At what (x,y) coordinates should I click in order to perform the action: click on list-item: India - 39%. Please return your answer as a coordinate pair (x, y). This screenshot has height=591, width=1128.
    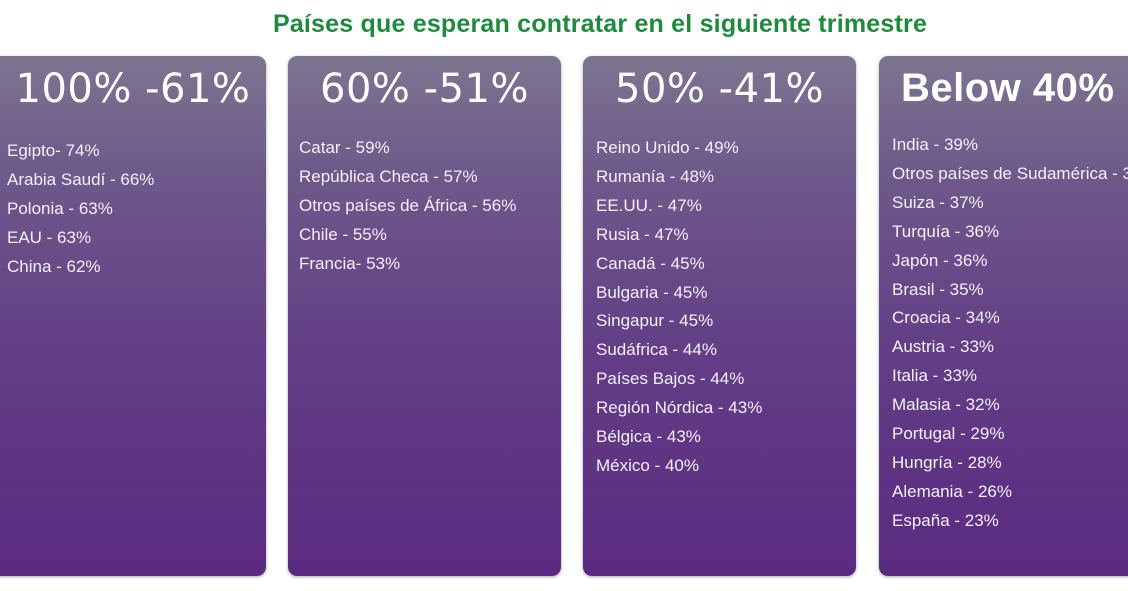
    Looking at the image, I should click on (935, 144).